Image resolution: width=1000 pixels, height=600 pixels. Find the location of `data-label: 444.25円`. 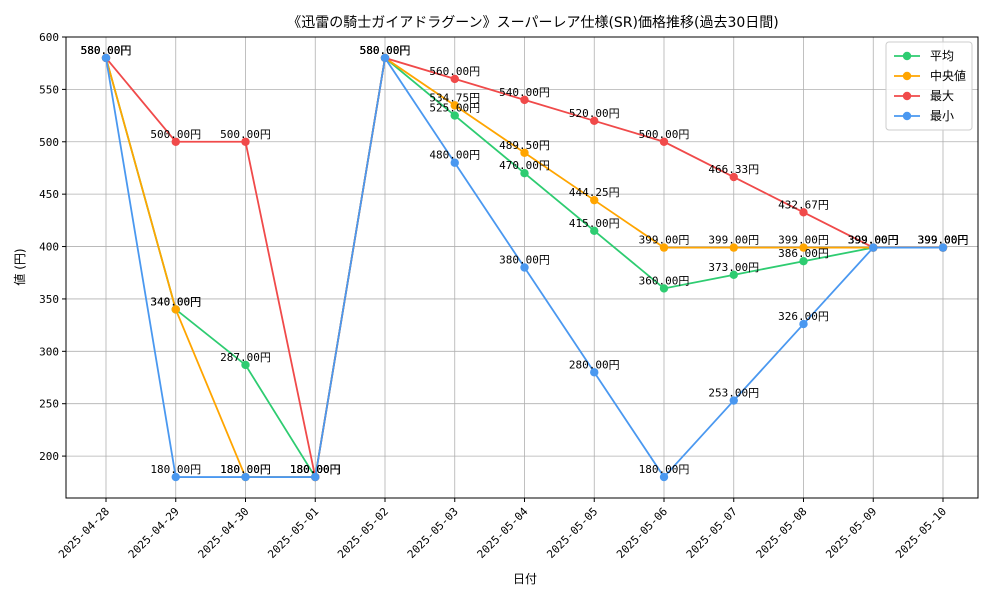

data-label: 444.25円 is located at coordinates (594, 192).